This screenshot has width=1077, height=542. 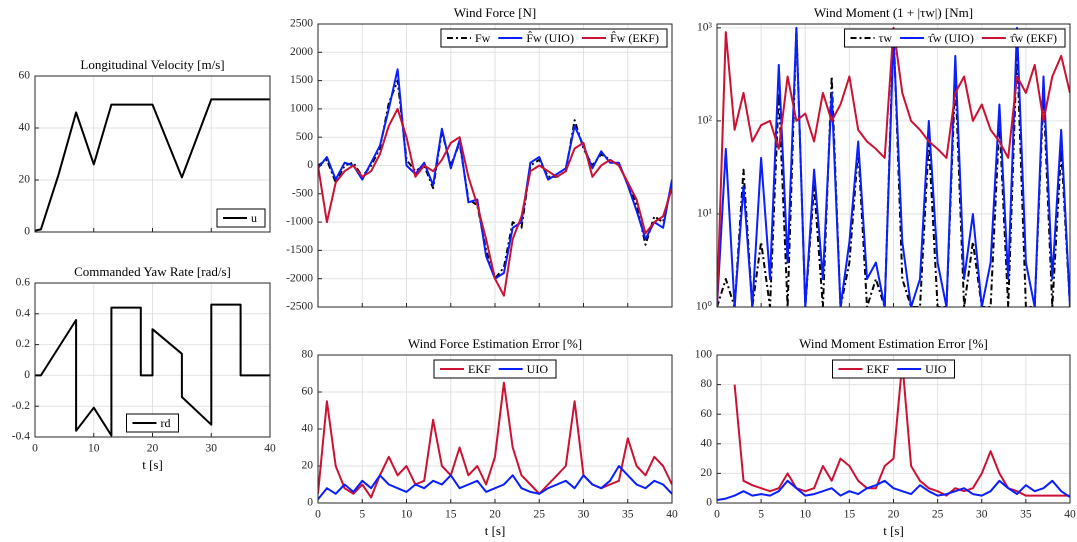 What do you see at coordinates (299, 307) in the screenshot?
I see `y-tick-label: -2500` at bounding box center [299, 307].